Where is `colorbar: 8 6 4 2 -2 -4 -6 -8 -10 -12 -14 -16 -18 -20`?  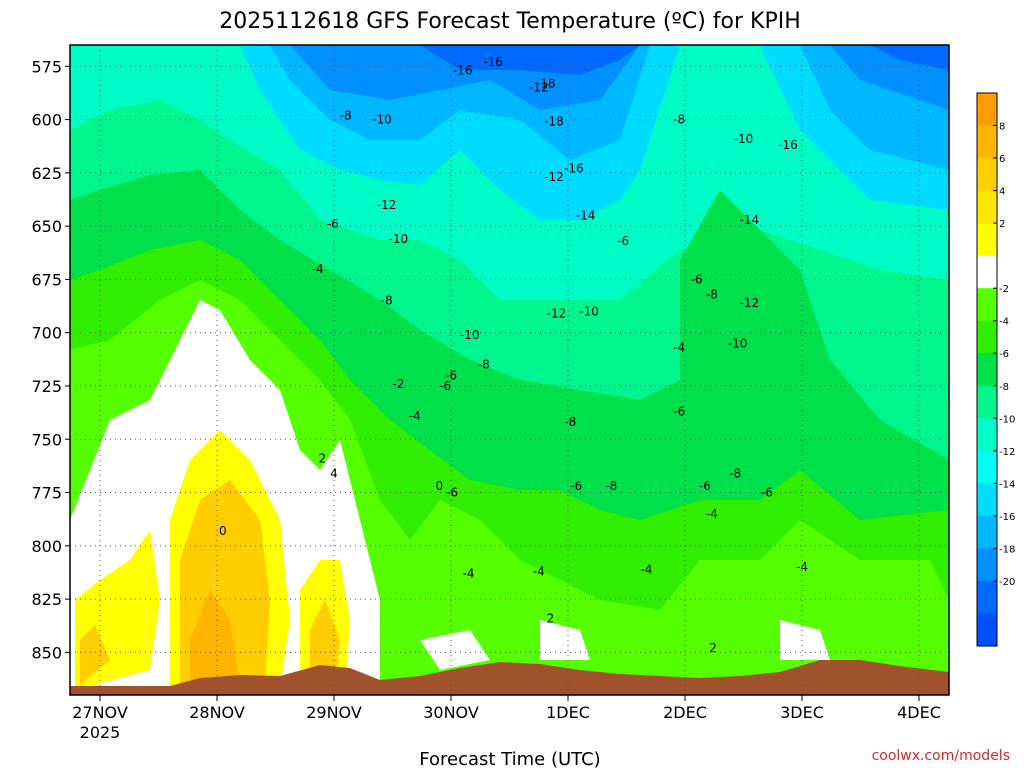
colorbar: 8 6 4 2 -2 -4 -6 -8 -10 -12 -14 -16 -18 -20 is located at coordinates (995, 369).